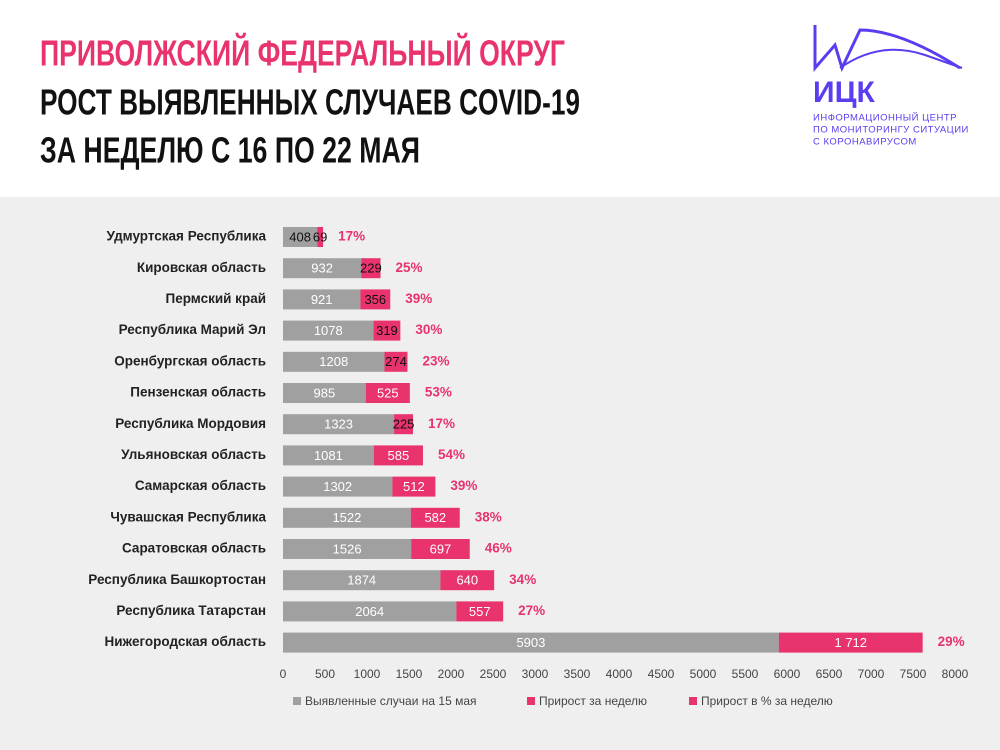 This screenshot has width=1000, height=750. I want to click on x-tick-label: 5000, so click(703, 674).